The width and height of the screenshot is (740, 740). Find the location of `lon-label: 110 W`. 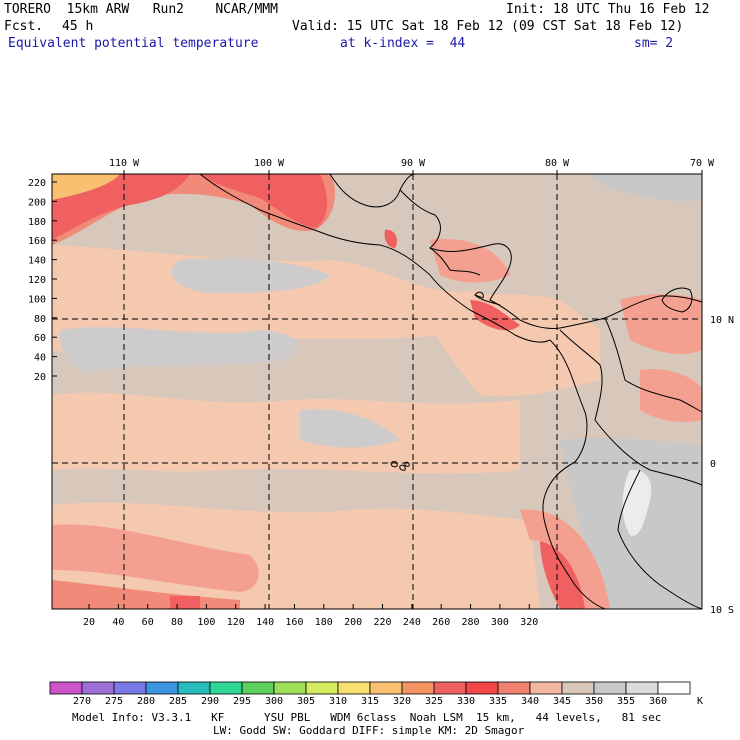

lon-label: 110 W is located at coordinates (124, 163).